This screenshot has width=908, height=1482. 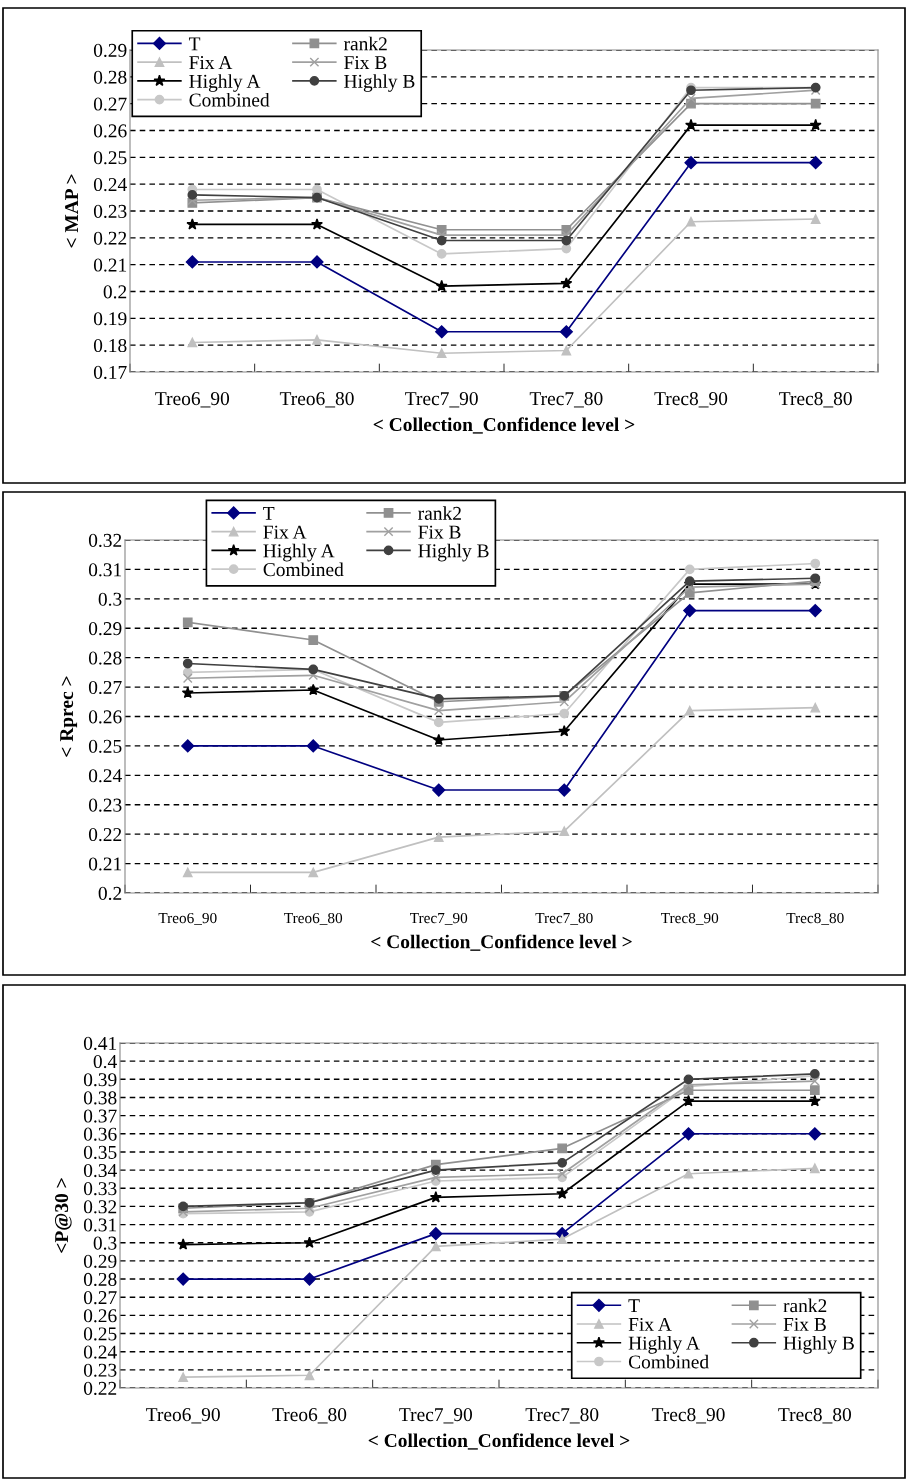 What do you see at coordinates (105, 1061) in the screenshot?
I see `y-tick-label: 0.4` at bounding box center [105, 1061].